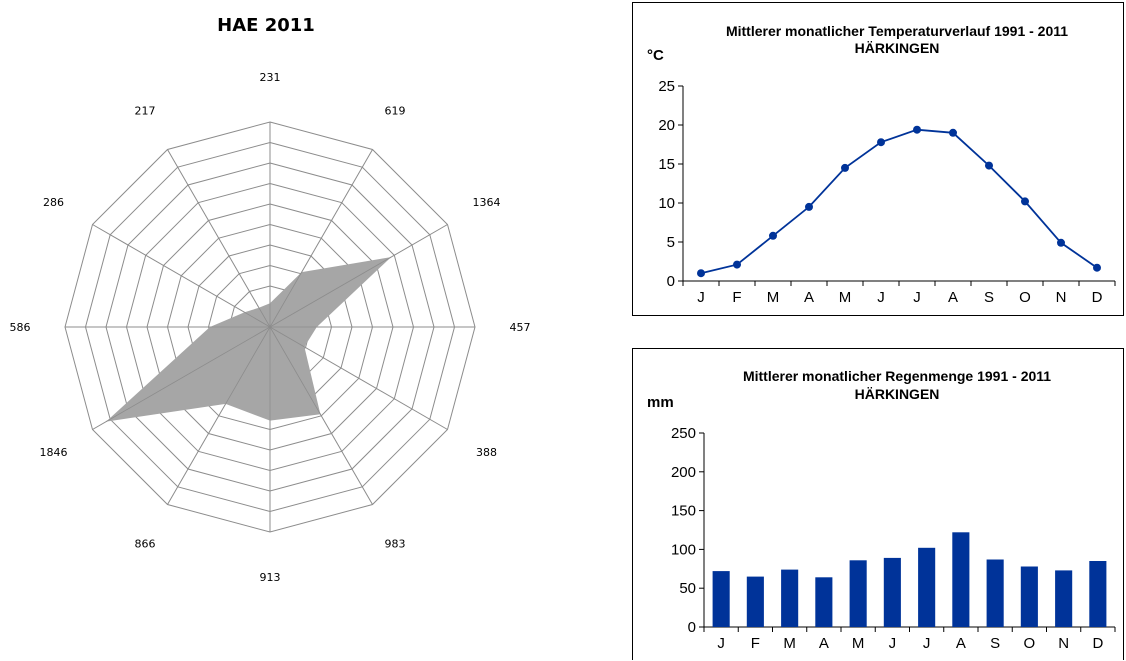 The height and width of the screenshot is (661, 1126). I want to click on radar-category-label: 286, so click(53, 202).